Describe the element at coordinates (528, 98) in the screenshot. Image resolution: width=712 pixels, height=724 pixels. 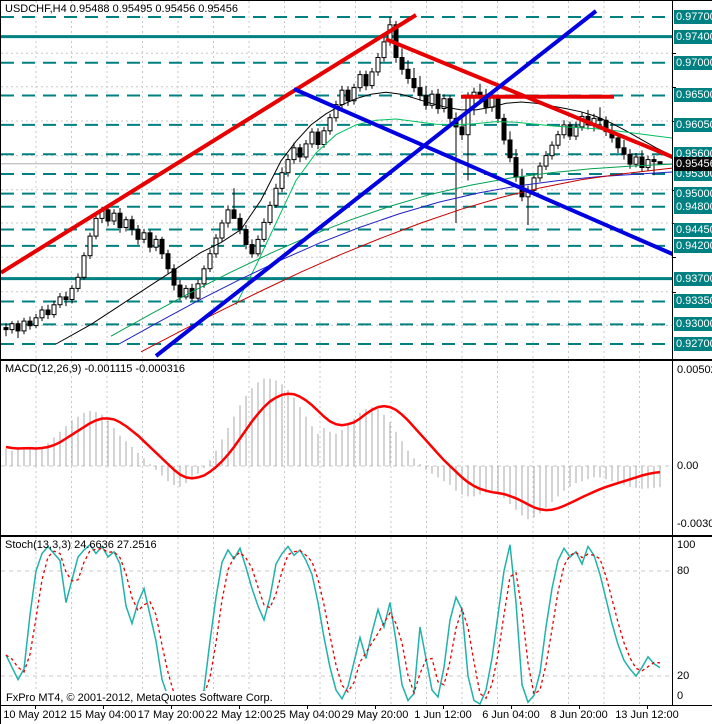
I see `descending-resistance-red` at that location.